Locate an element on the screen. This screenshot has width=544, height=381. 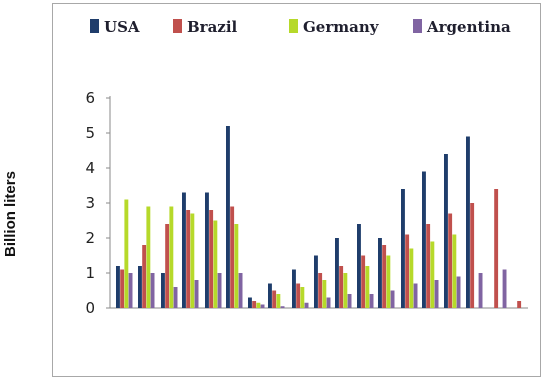
y-tick-label: 3 is located at coordinates (90, 203).